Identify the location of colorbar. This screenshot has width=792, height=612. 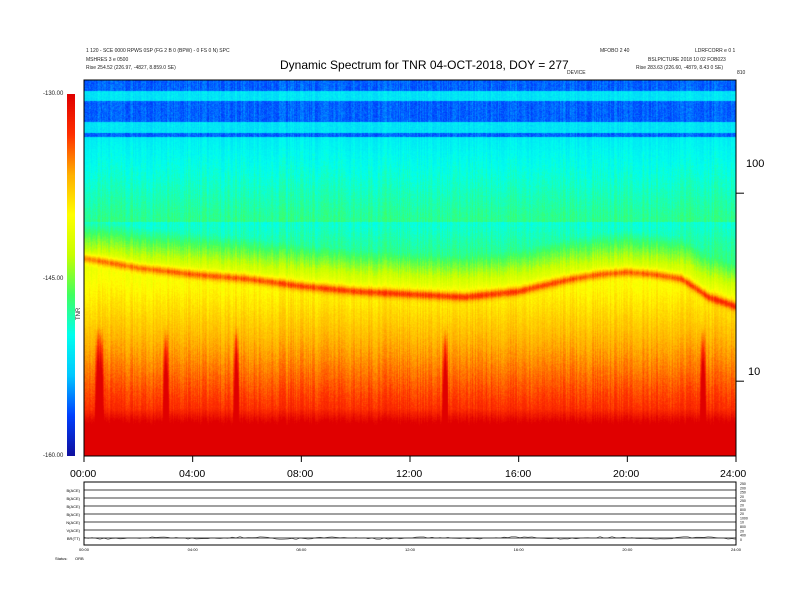
(71, 275).